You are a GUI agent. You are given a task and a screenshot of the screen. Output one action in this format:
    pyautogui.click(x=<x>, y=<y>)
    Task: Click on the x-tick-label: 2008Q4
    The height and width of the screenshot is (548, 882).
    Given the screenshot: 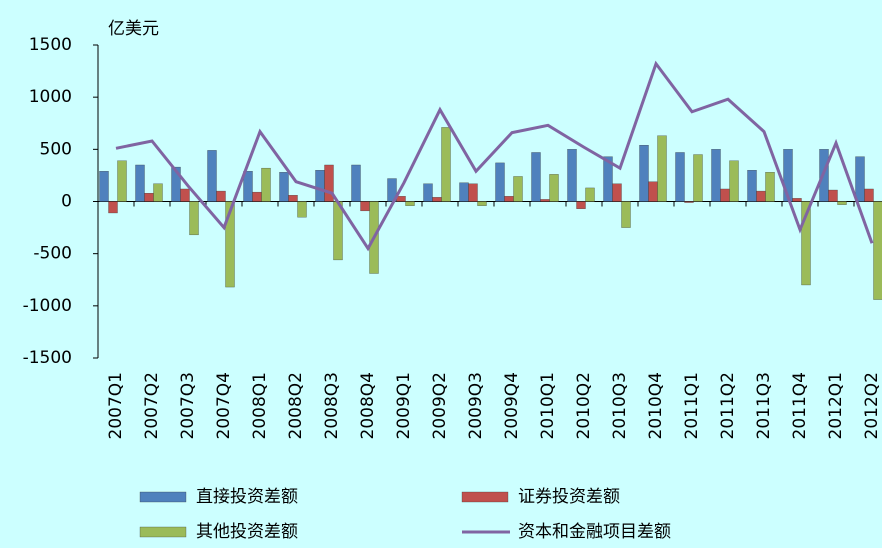 What is the action you would take?
    pyautogui.click(x=368, y=405)
    